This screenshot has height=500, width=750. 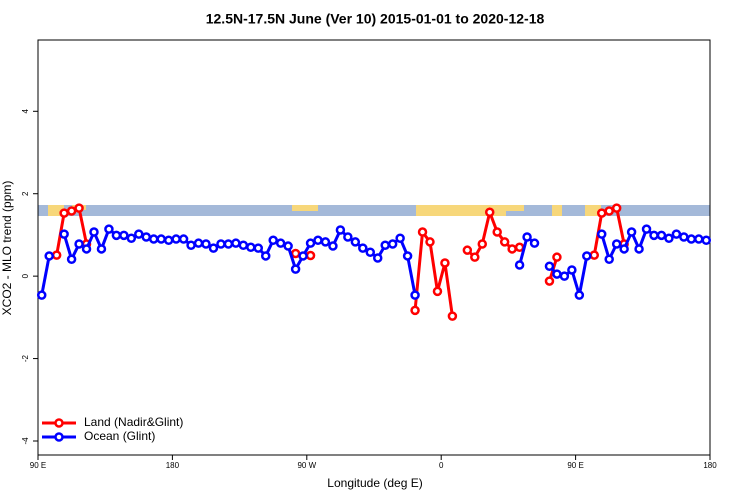 I want to click on legend-label: Ocean (Glint), so click(x=119, y=436).